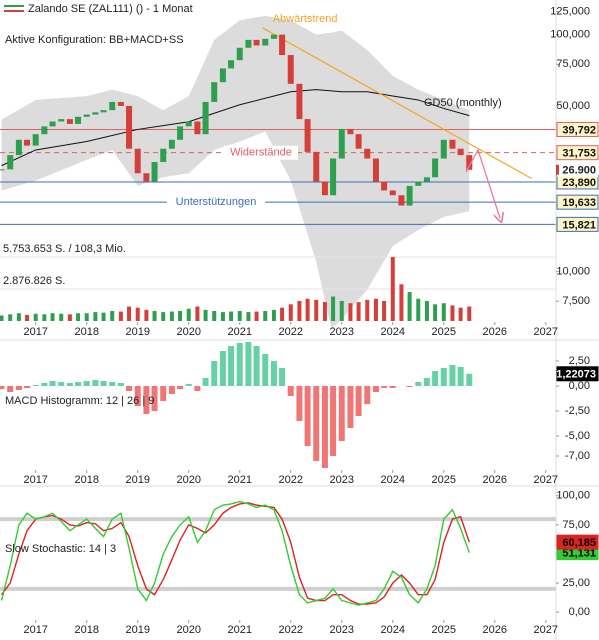 This screenshot has width=599, height=640. I want to click on value-box-label: 23,890, so click(579, 183).